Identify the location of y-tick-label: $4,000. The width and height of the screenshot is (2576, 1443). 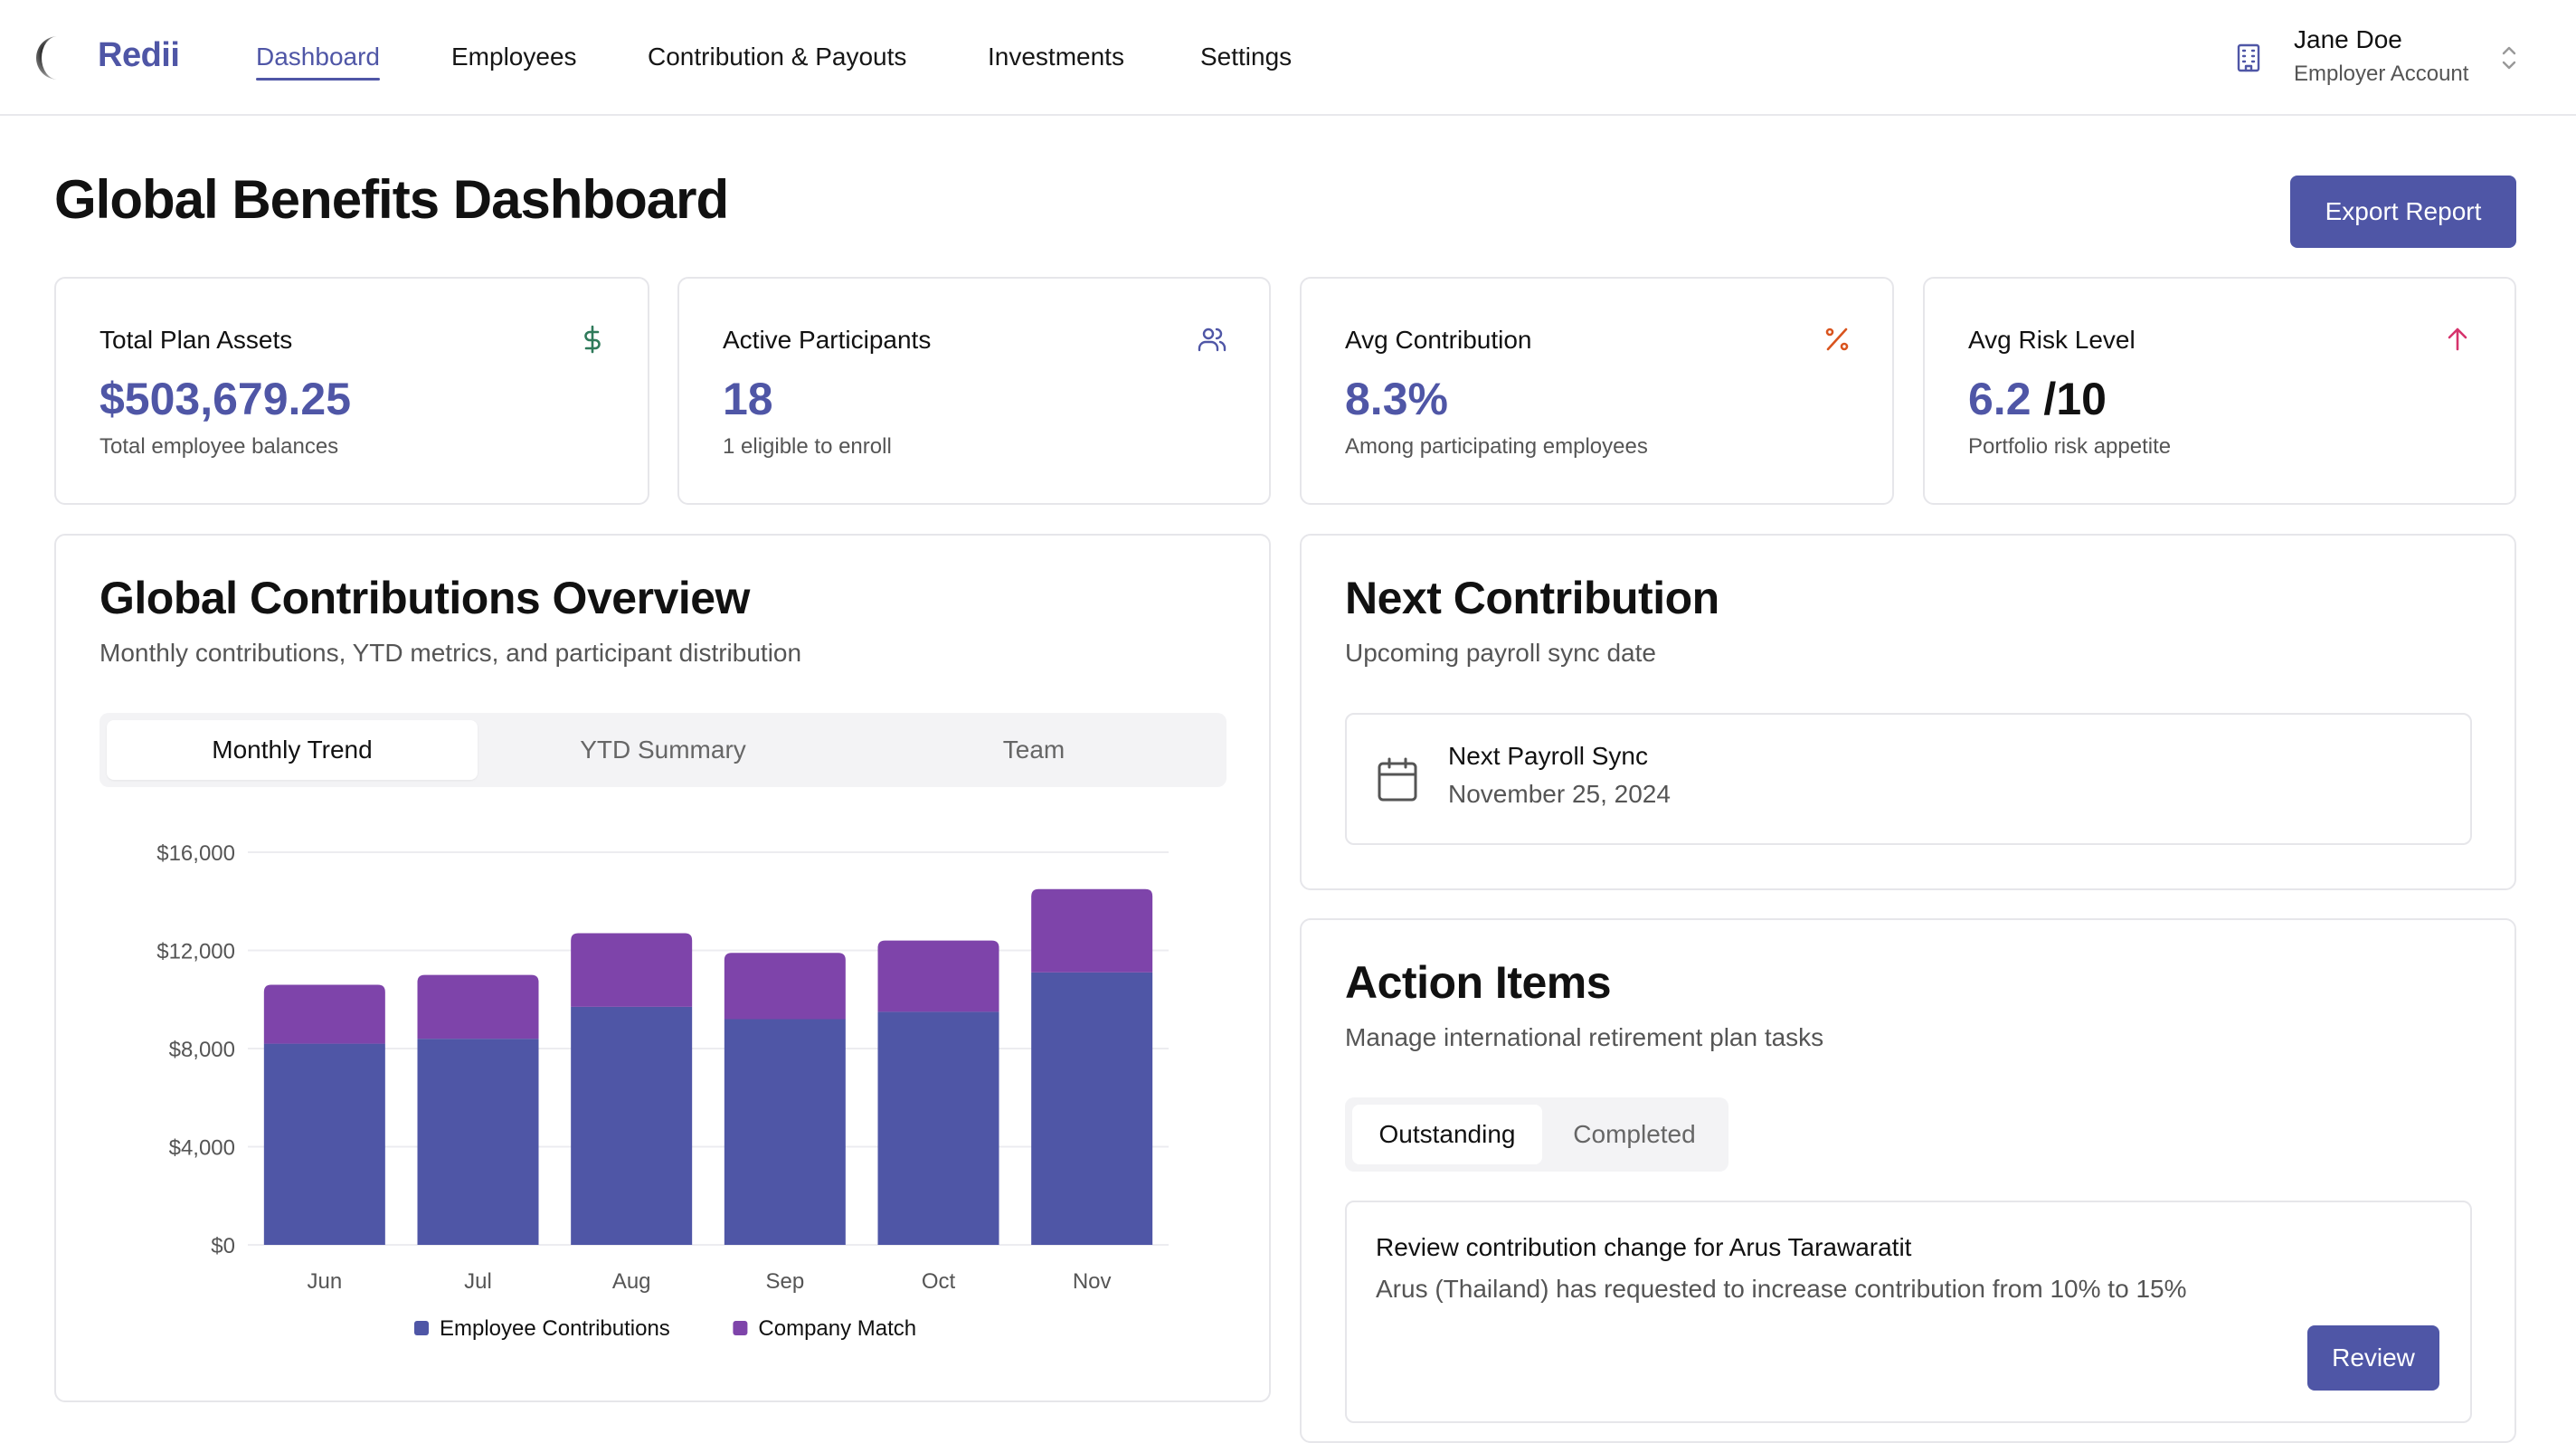
(202, 1148).